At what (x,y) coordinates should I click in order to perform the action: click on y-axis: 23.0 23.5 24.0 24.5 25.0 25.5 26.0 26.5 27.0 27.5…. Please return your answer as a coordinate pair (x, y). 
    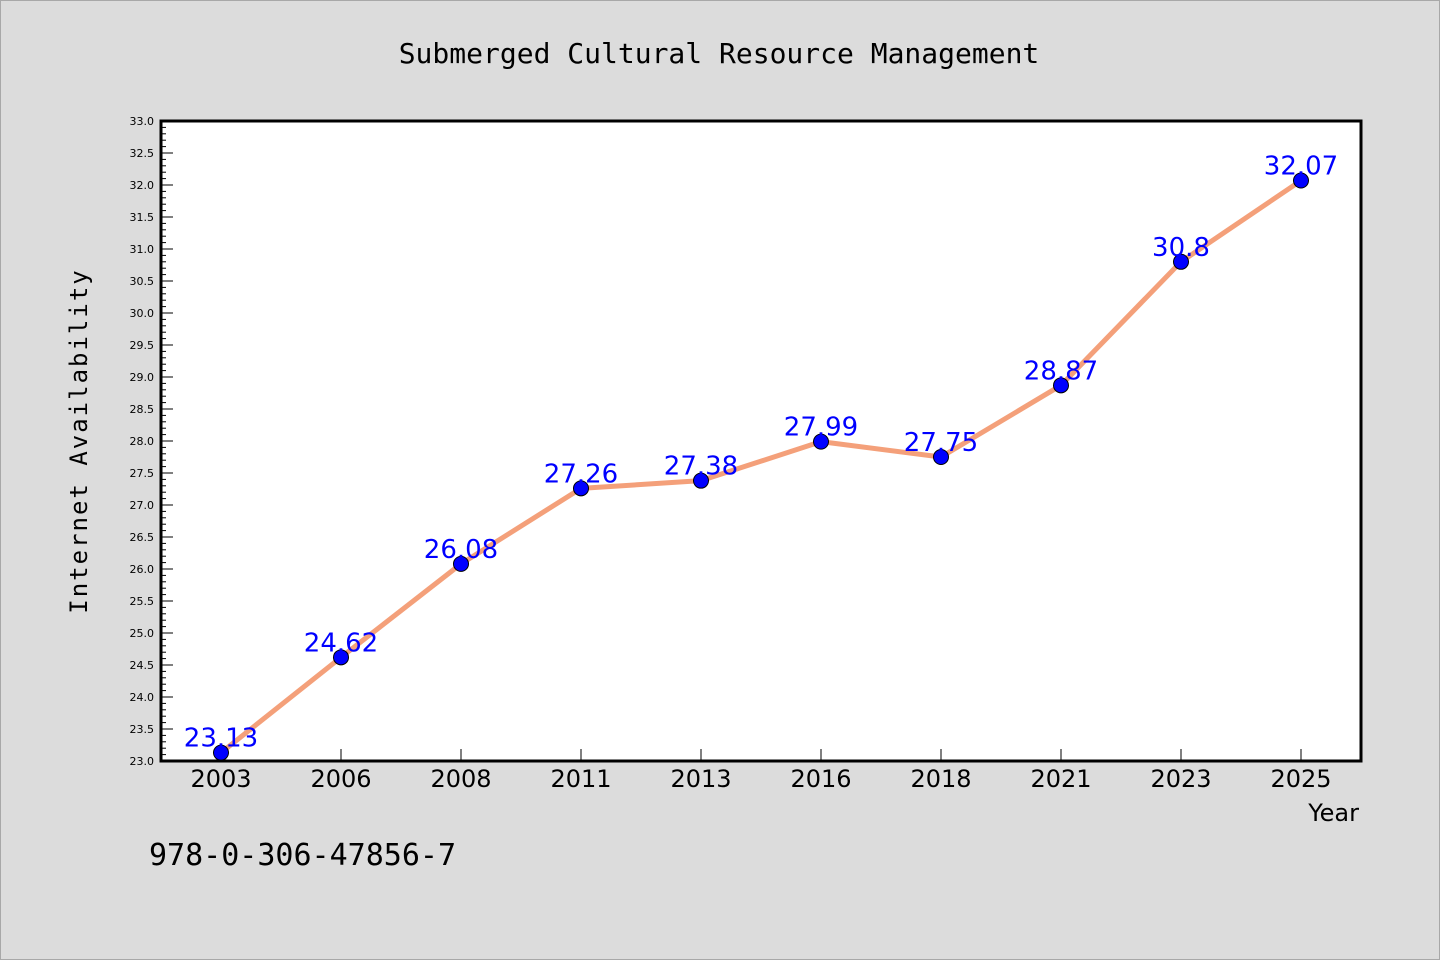
    Looking at the image, I should click on (151, 441).